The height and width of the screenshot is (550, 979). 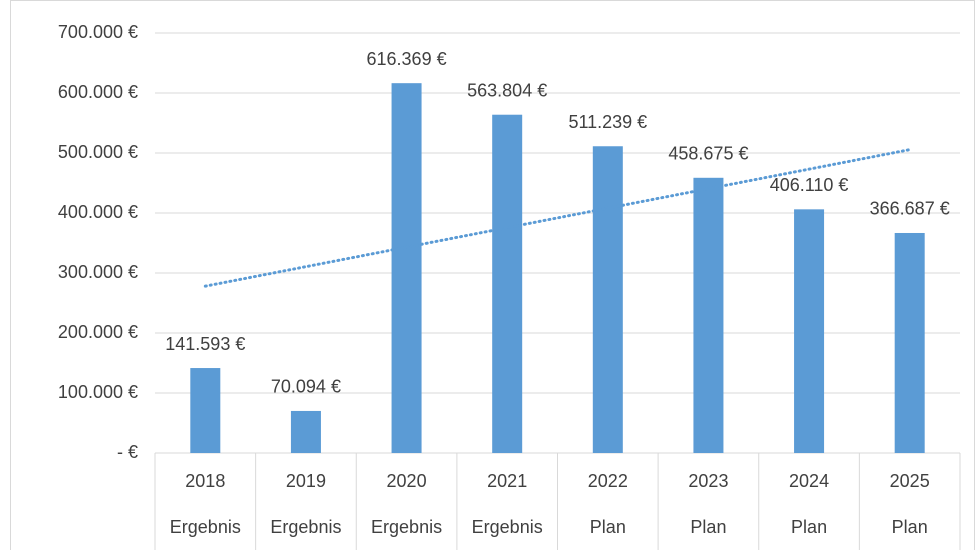 What do you see at coordinates (205, 481) in the screenshot?
I see `x-tick-label: 2018` at bounding box center [205, 481].